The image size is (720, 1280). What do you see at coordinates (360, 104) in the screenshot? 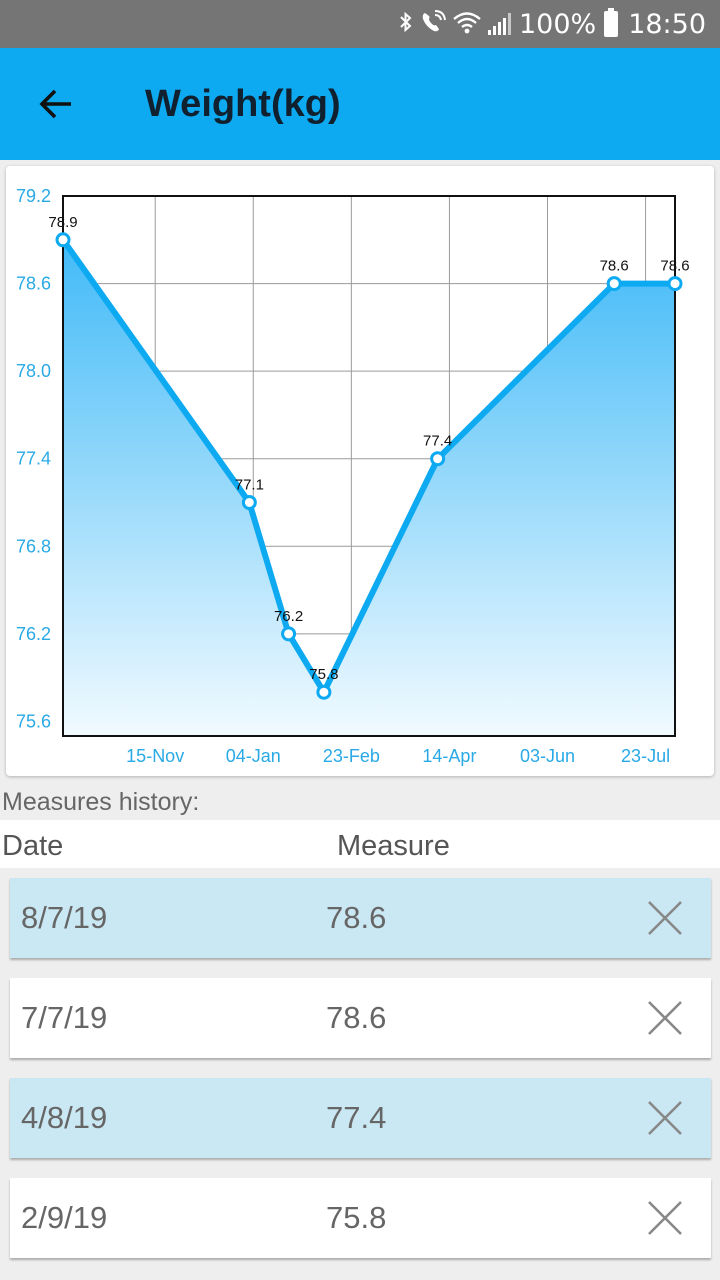
I see `app-bar: Weight(kg)` at bounding box center [360, 104].